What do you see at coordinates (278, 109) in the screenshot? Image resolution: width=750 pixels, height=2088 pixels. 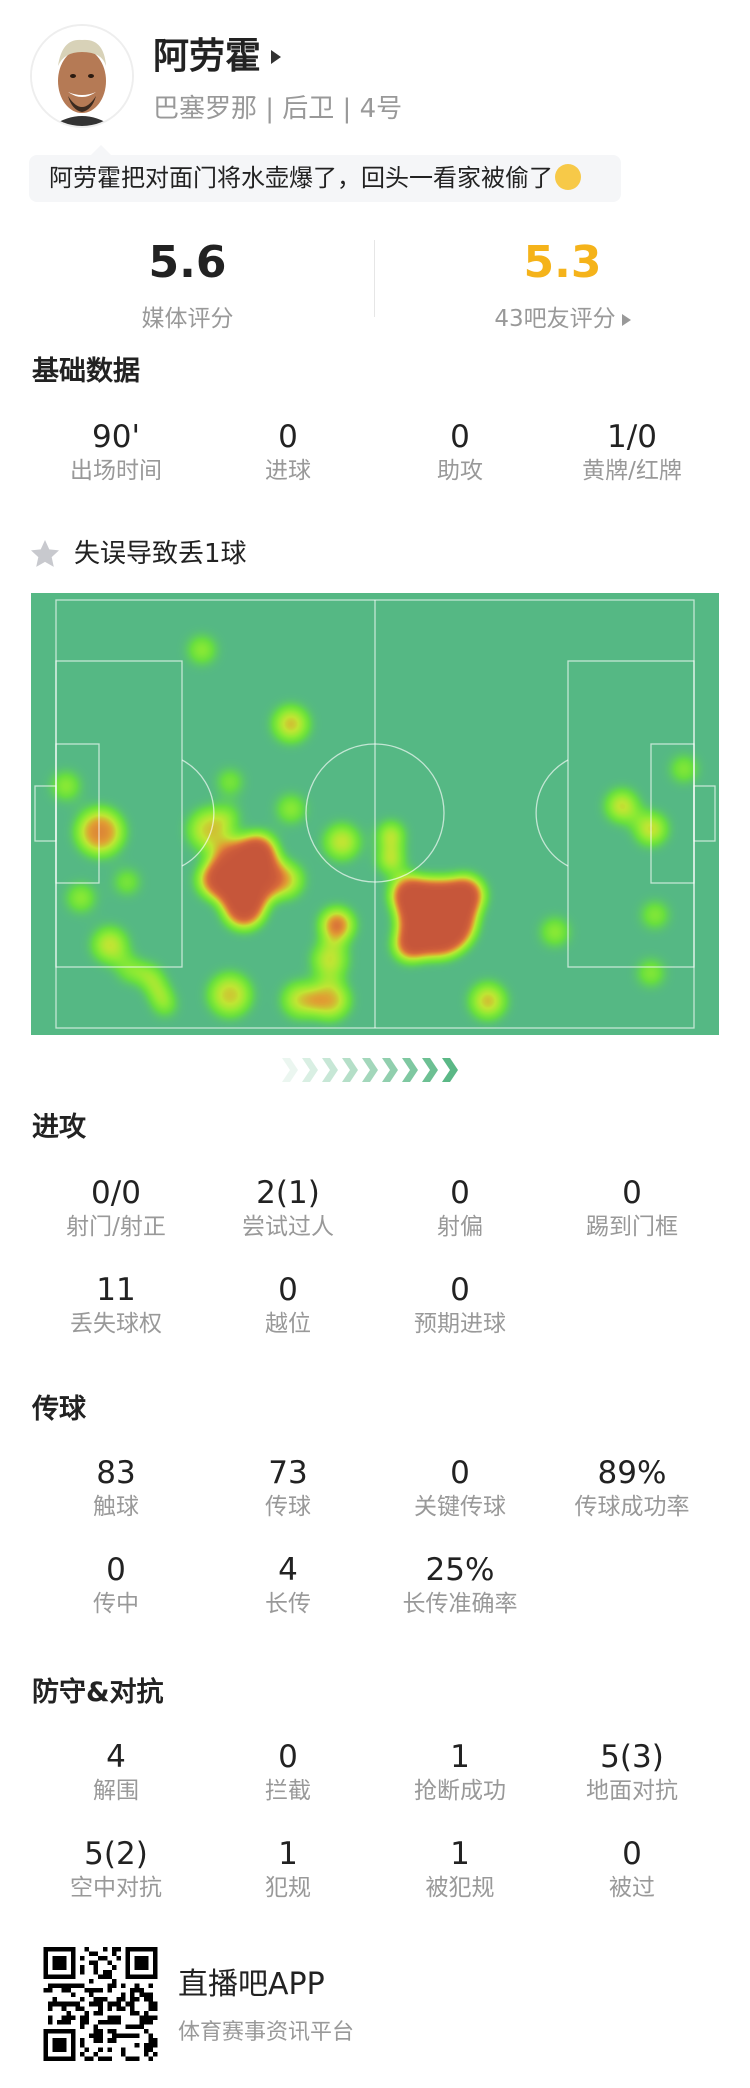 I see `player-info: 巴塞罗那 | 后卫 | 4号` at bounding box center [278, 109].